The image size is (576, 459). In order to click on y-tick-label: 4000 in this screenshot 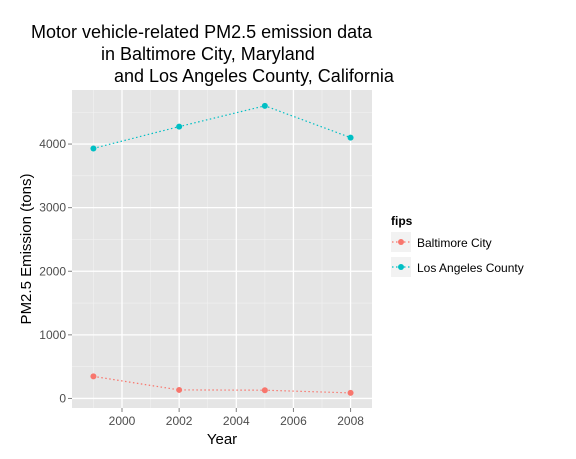, I will do `click(52, 144)`.